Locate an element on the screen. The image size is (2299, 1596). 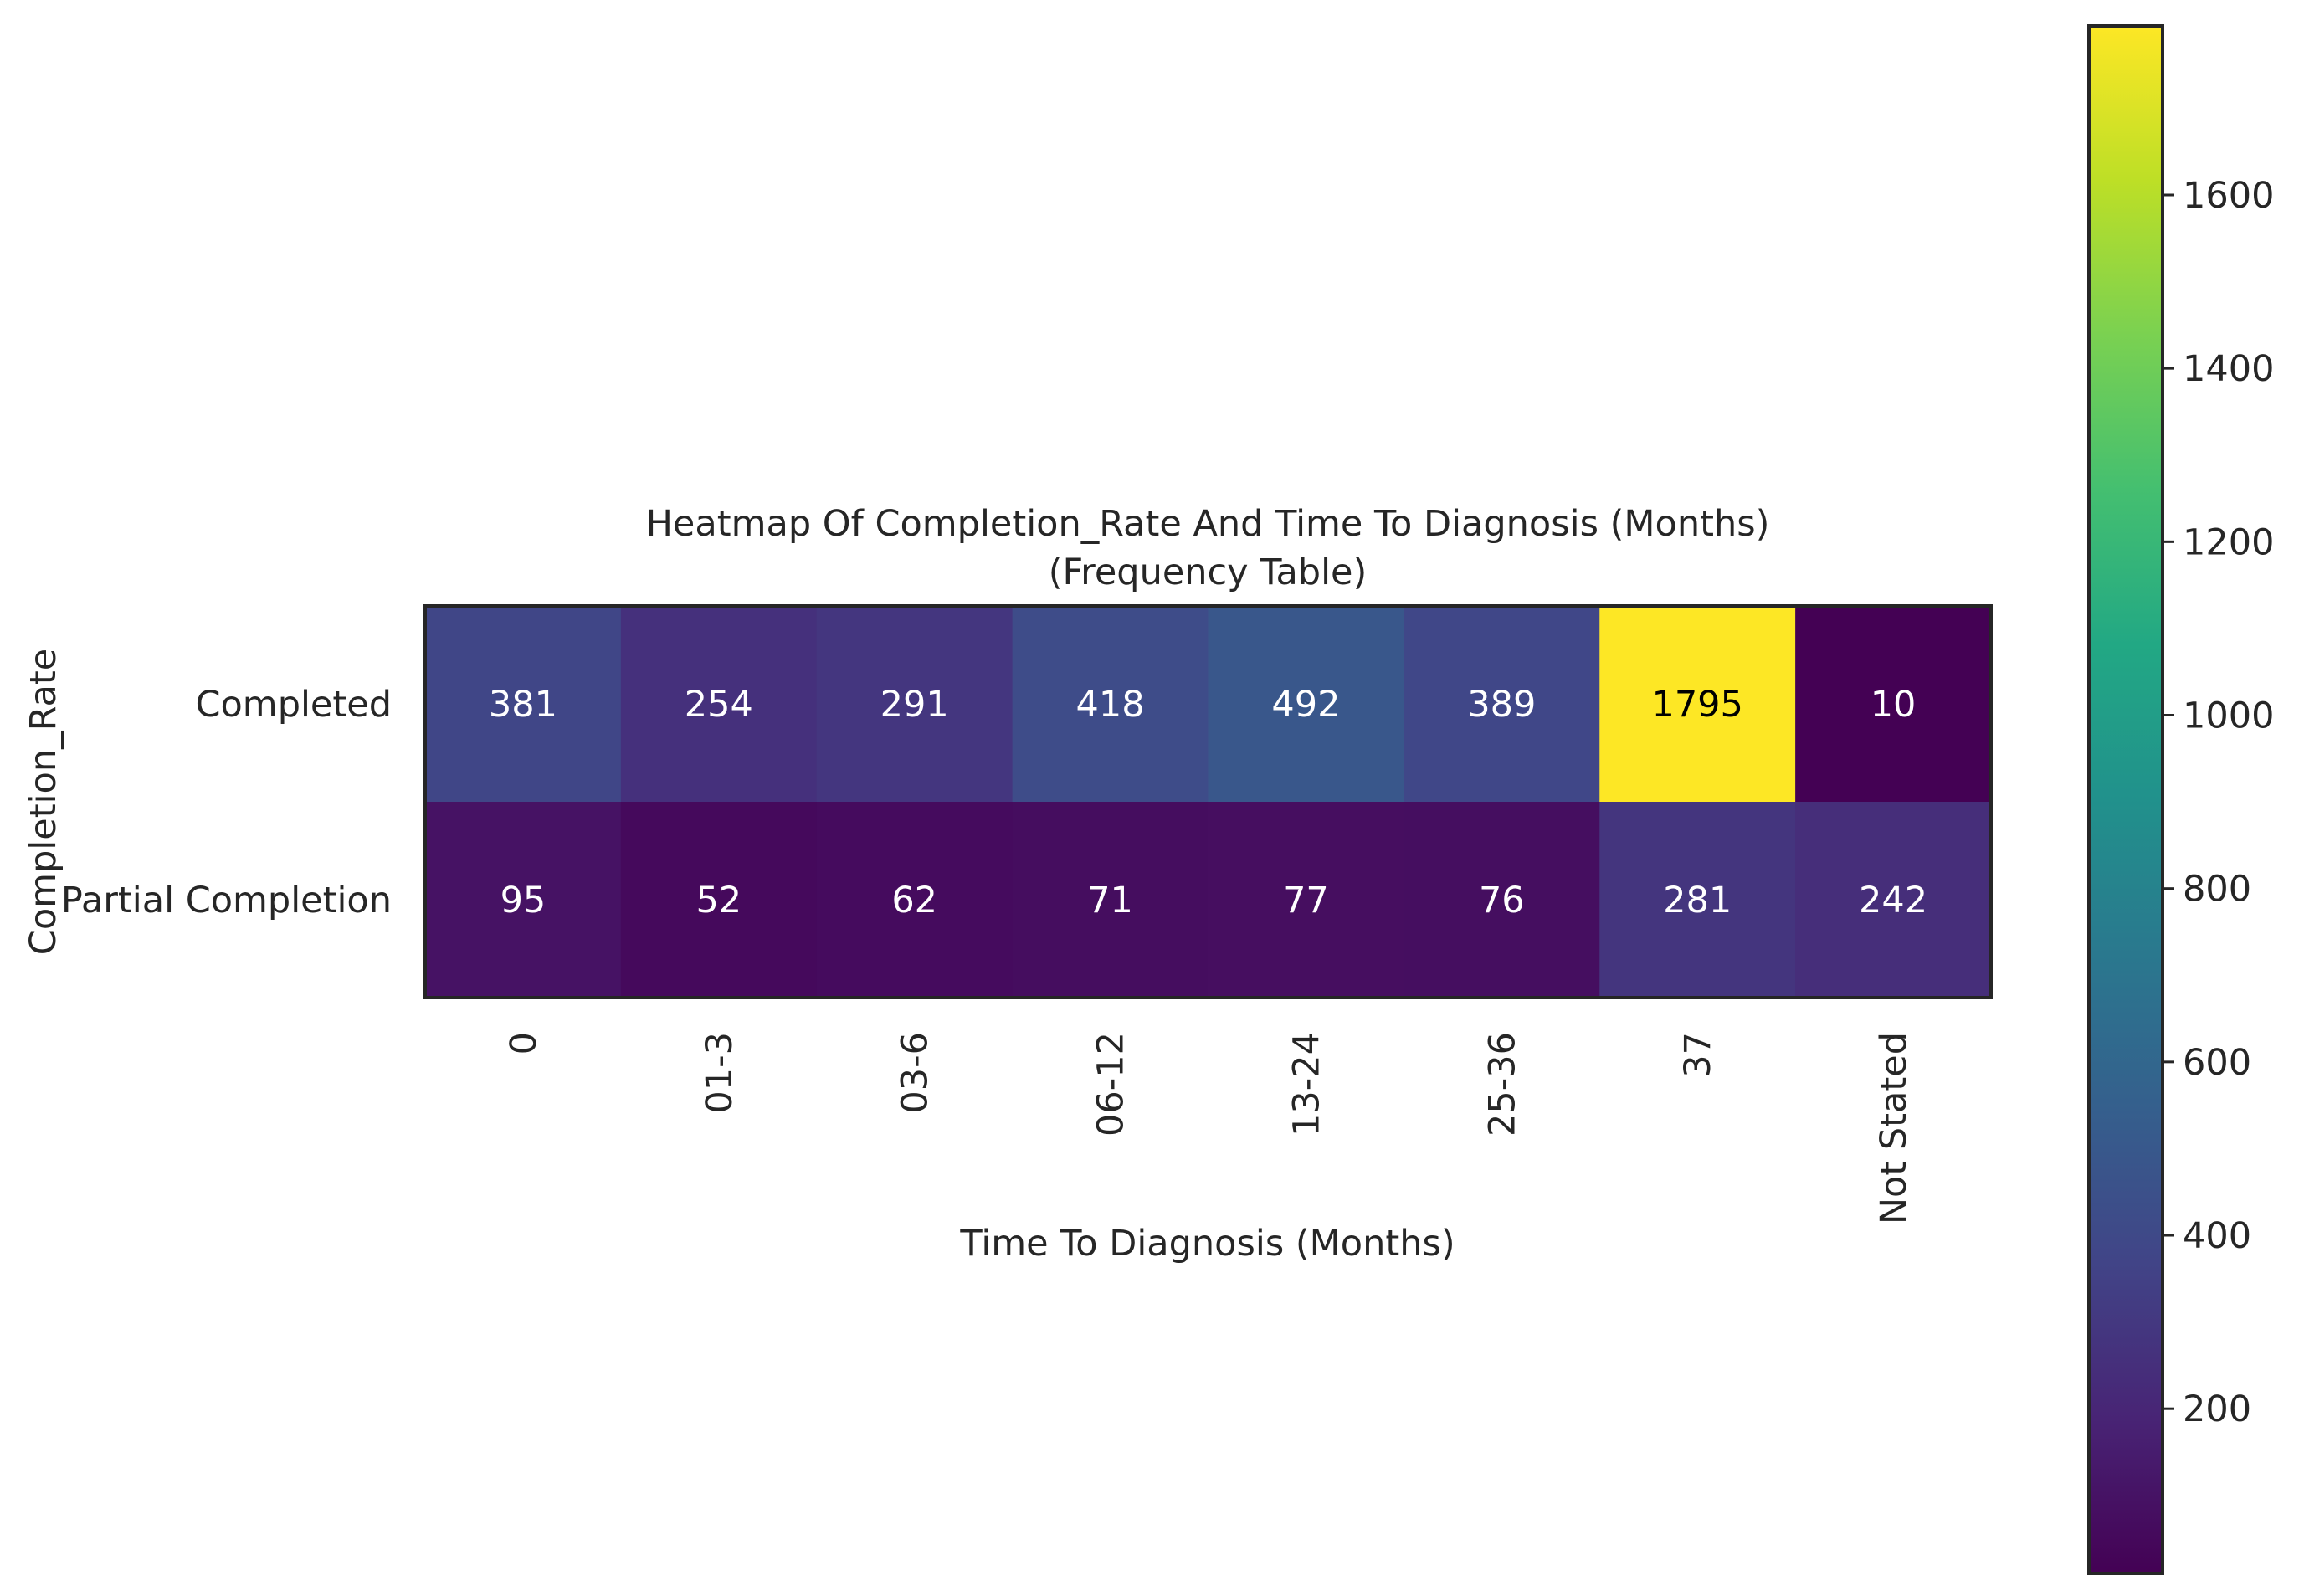
cell-value-label: 281 is located at coordinates (1697, 900).